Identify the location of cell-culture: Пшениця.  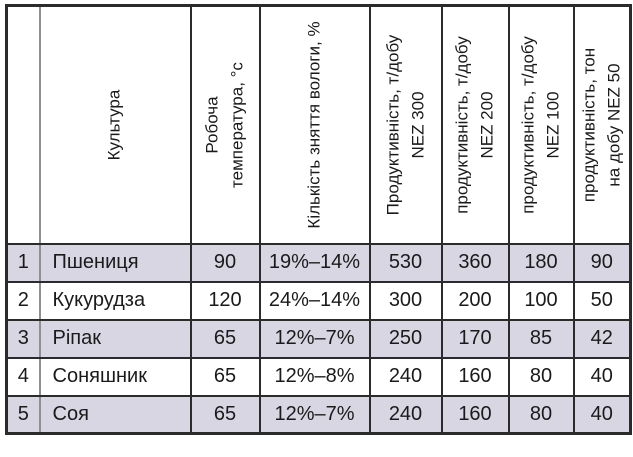
(115, 262).